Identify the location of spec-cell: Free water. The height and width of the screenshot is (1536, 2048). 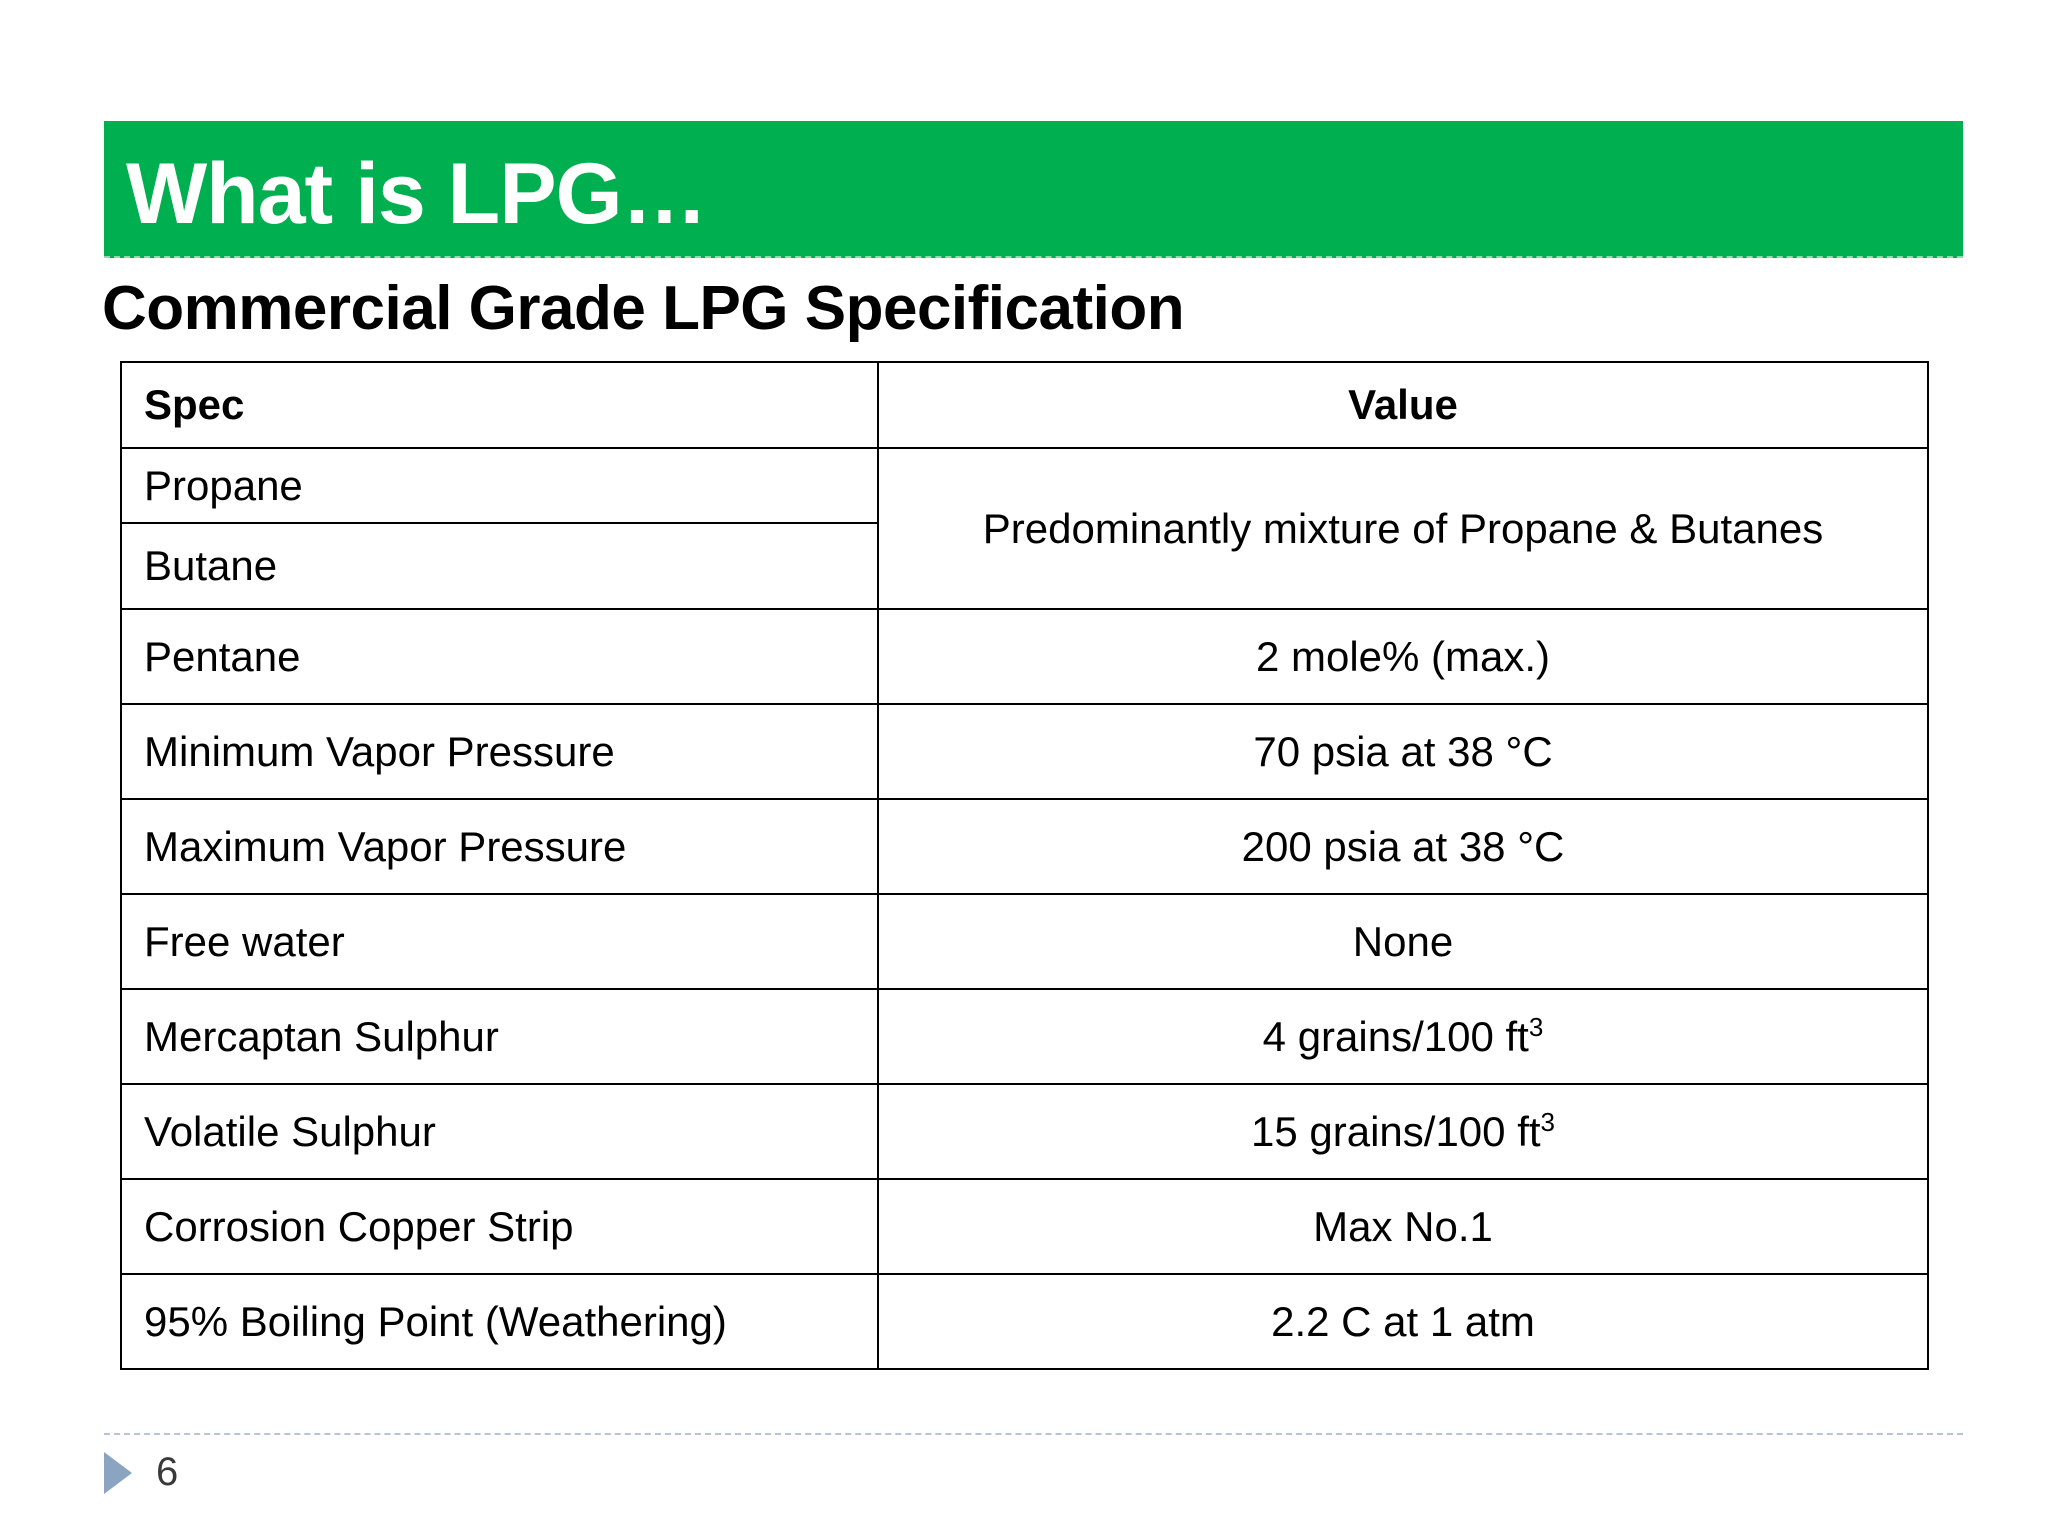
(499, 941).